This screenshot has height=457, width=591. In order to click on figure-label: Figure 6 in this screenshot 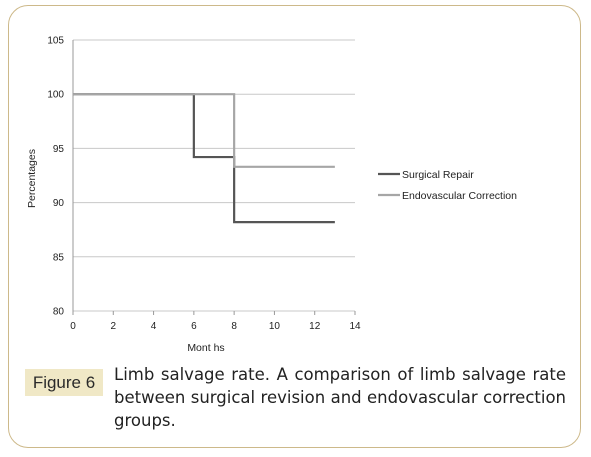, I will do `click(64, 382)`.